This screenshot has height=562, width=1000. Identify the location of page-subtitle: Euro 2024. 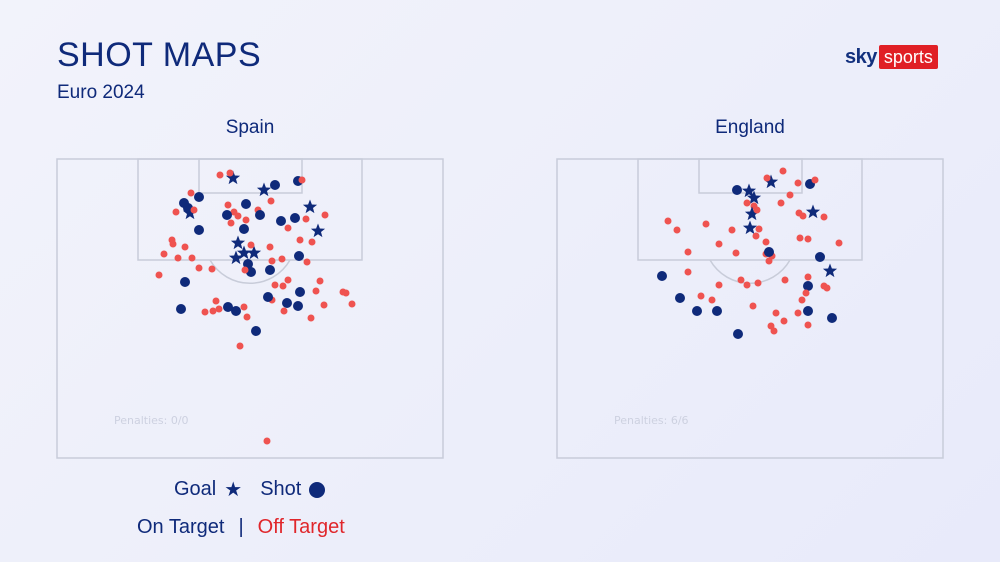
(101, 92).